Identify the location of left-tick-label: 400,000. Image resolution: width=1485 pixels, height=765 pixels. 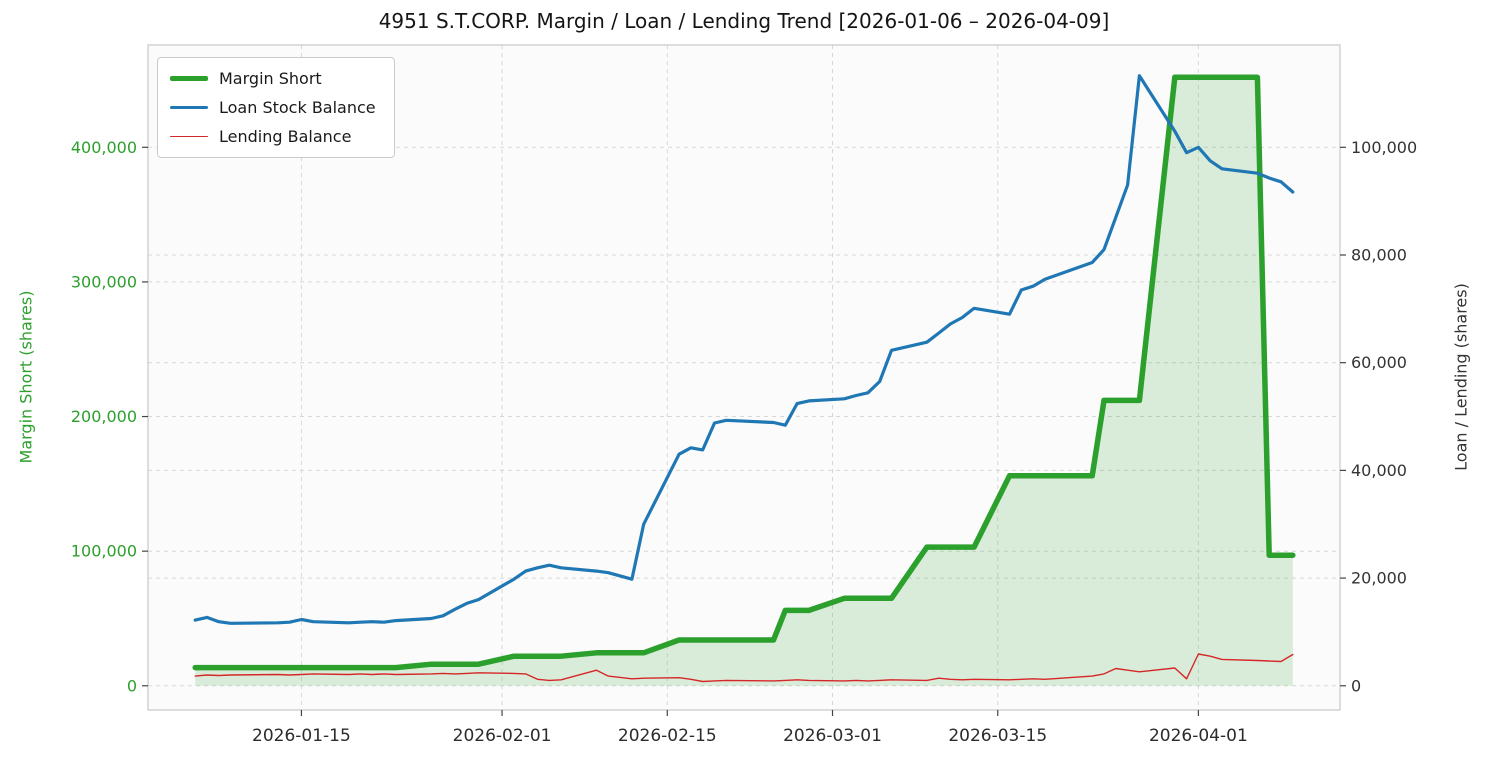
(104, 147).